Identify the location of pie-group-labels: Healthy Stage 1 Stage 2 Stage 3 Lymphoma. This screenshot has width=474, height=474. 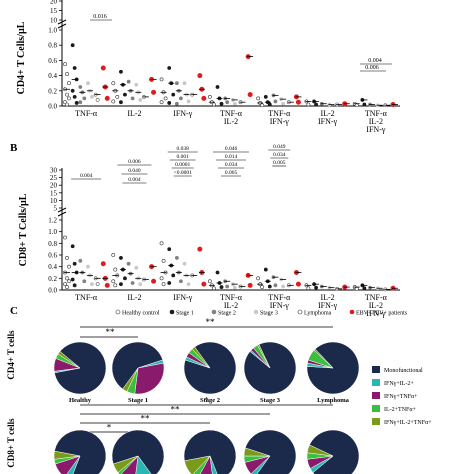
(209, 400).